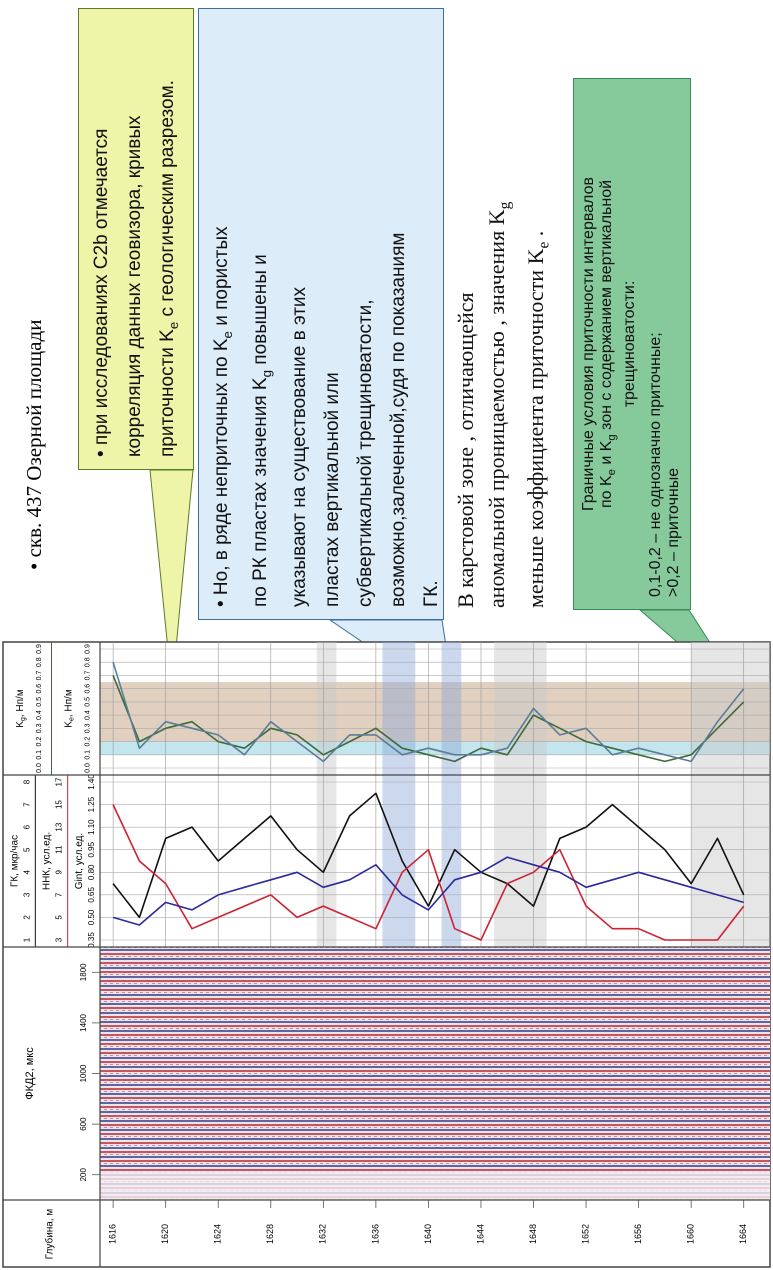 Image resolution: width=773 pixels, height=1270 pixels. What do you see at coordinates (83, 1073) in the screenshot?
I see `fkd-tick-label: 1000` at bounding box center [83, 1073].